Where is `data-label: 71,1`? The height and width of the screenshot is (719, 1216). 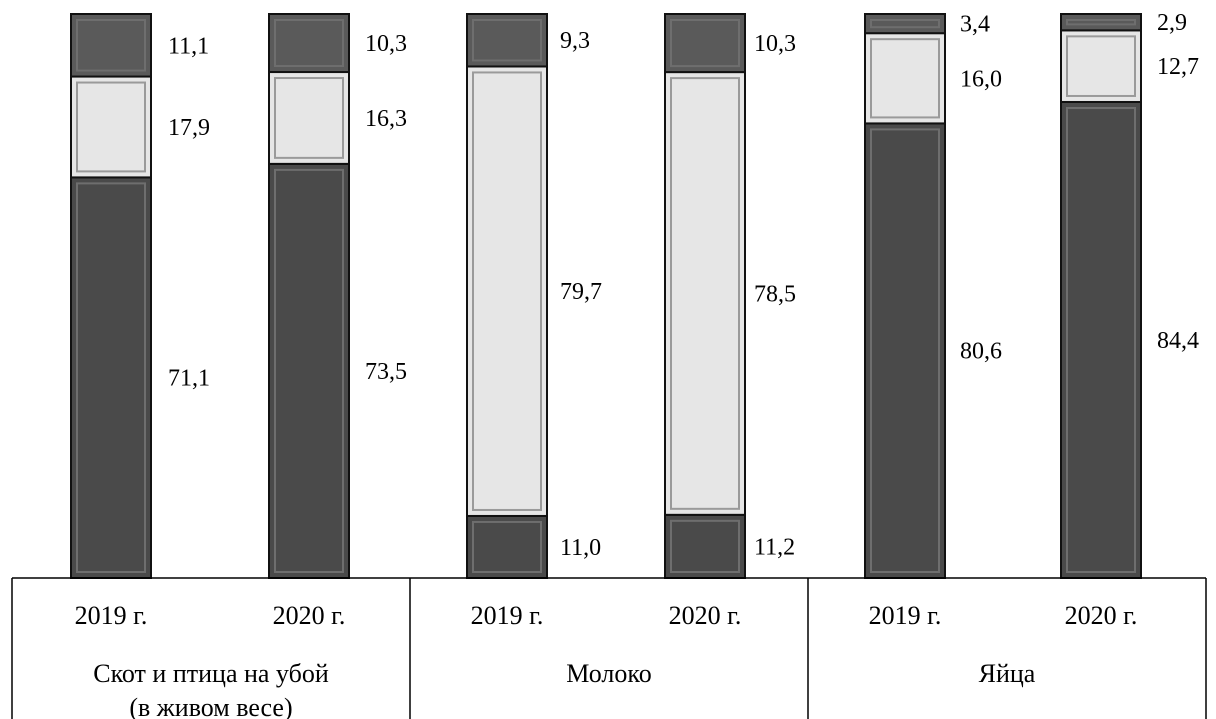 data-label: 71,1 is located at coordinates (189, 379).